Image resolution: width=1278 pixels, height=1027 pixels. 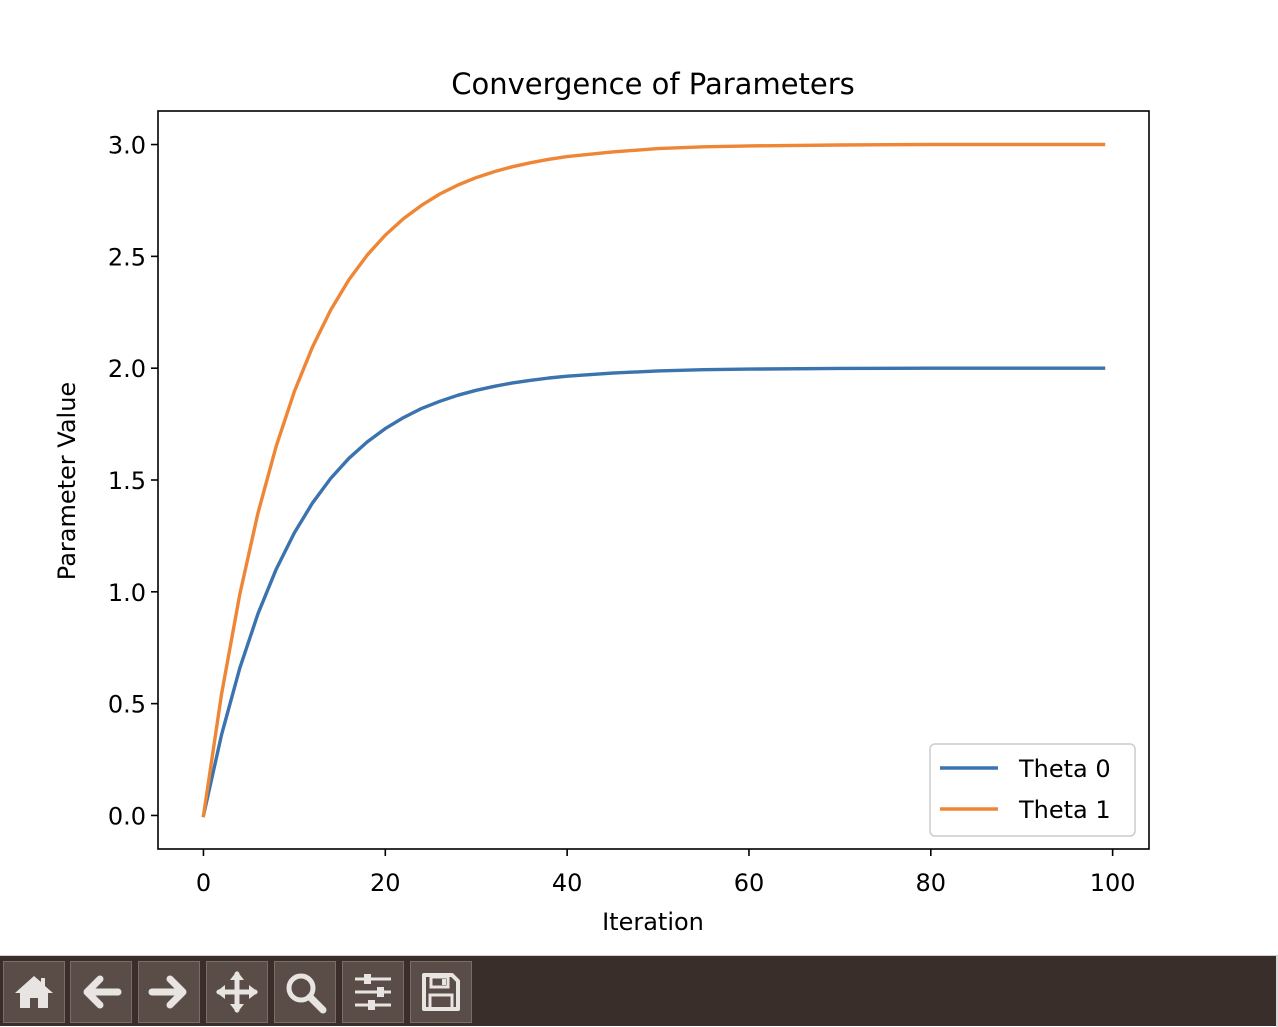 What do you see at coordinates (666, 873) in the screenshot?
I see `x-axis-ticks: 0 20 40 60 80 100` at bounding box center [666, 873].